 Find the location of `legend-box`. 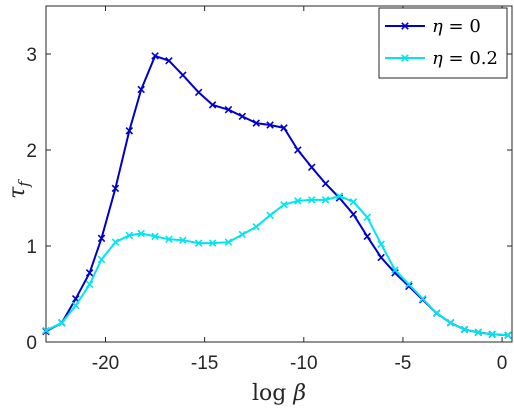

legend-box is located at coordinates (443, 43).